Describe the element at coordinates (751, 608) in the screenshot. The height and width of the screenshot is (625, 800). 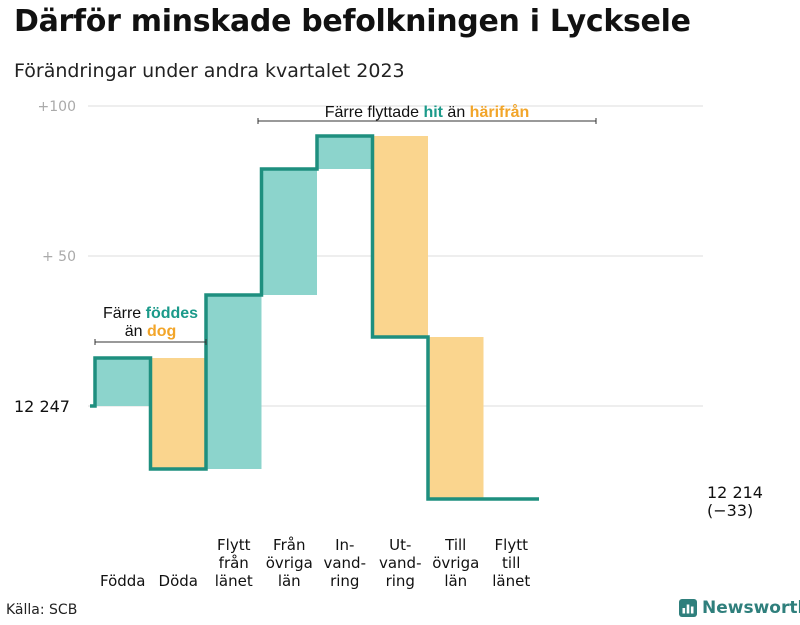
I see `brand-name: Newsworthy` at that location.